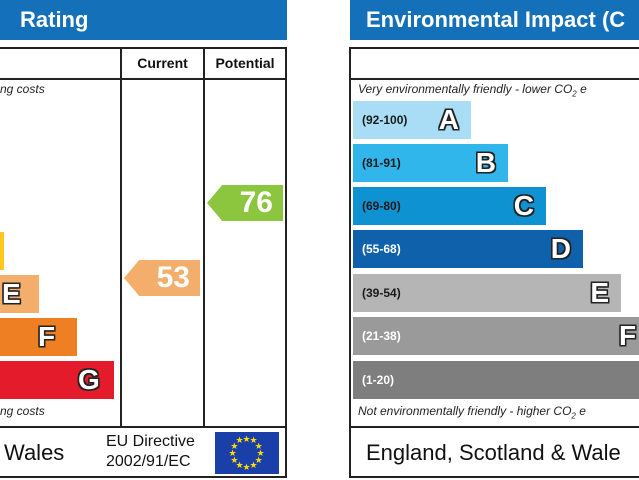 The height and width of the screenshot is (480, 639). I want to click on environment-band-a-range: (92-100), so click(385, 120).